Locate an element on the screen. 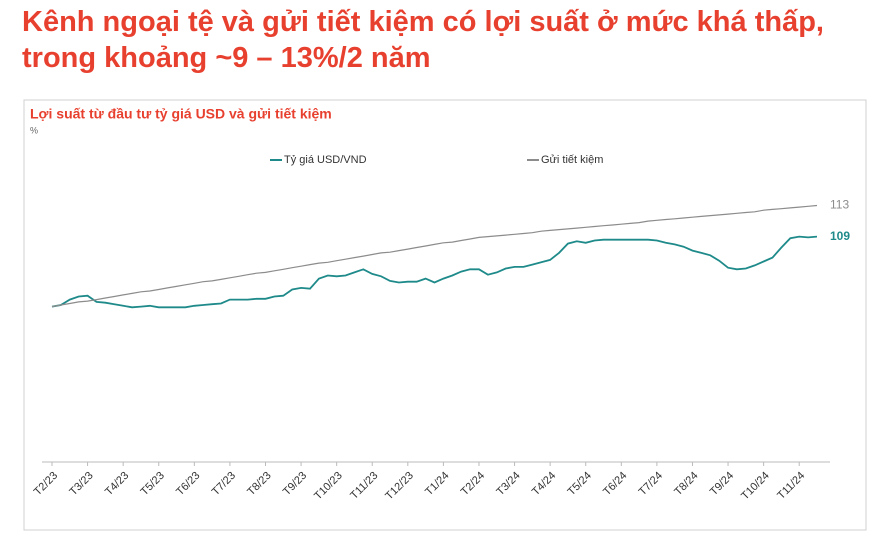  x-tick-label: T4/23 is located at coordinates (117, 484).